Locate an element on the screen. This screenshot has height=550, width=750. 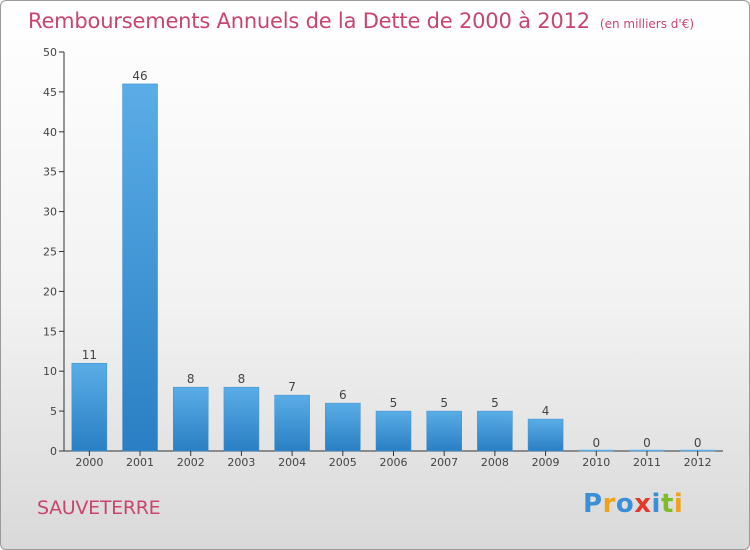
y-tick-label: 40 is located at coordinates (50, 132).